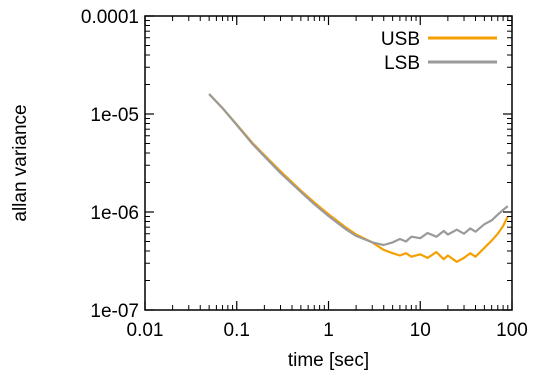  I want to click on legend-label-lsb: LSB, so click(402, 63).